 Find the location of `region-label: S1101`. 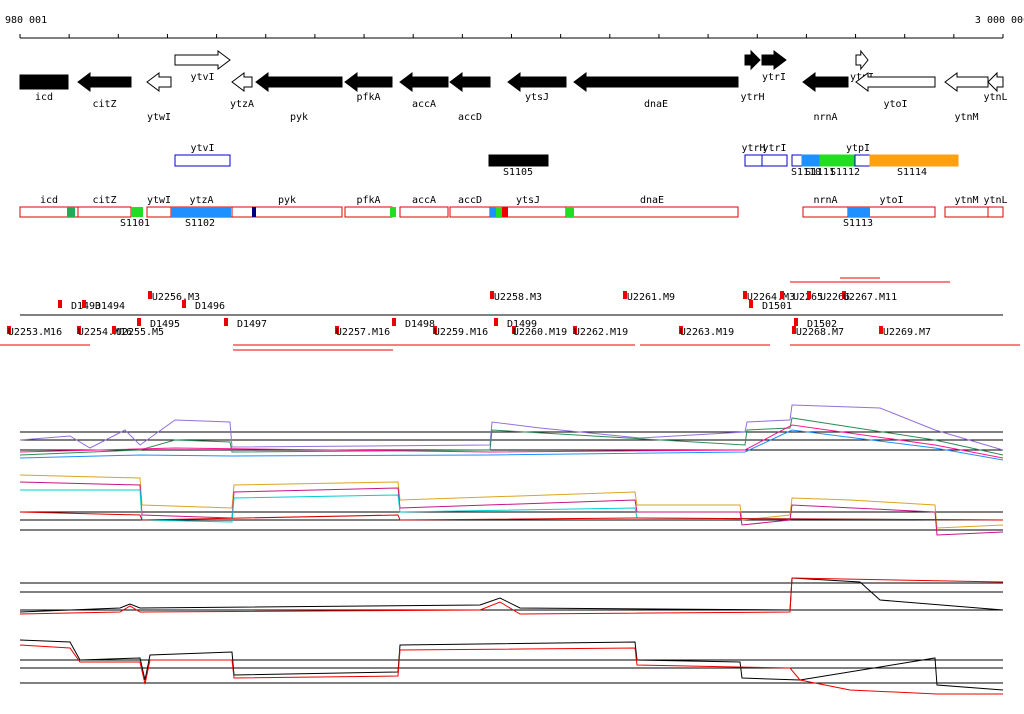

region-label: S1101 is located at coordinates (135, 223).